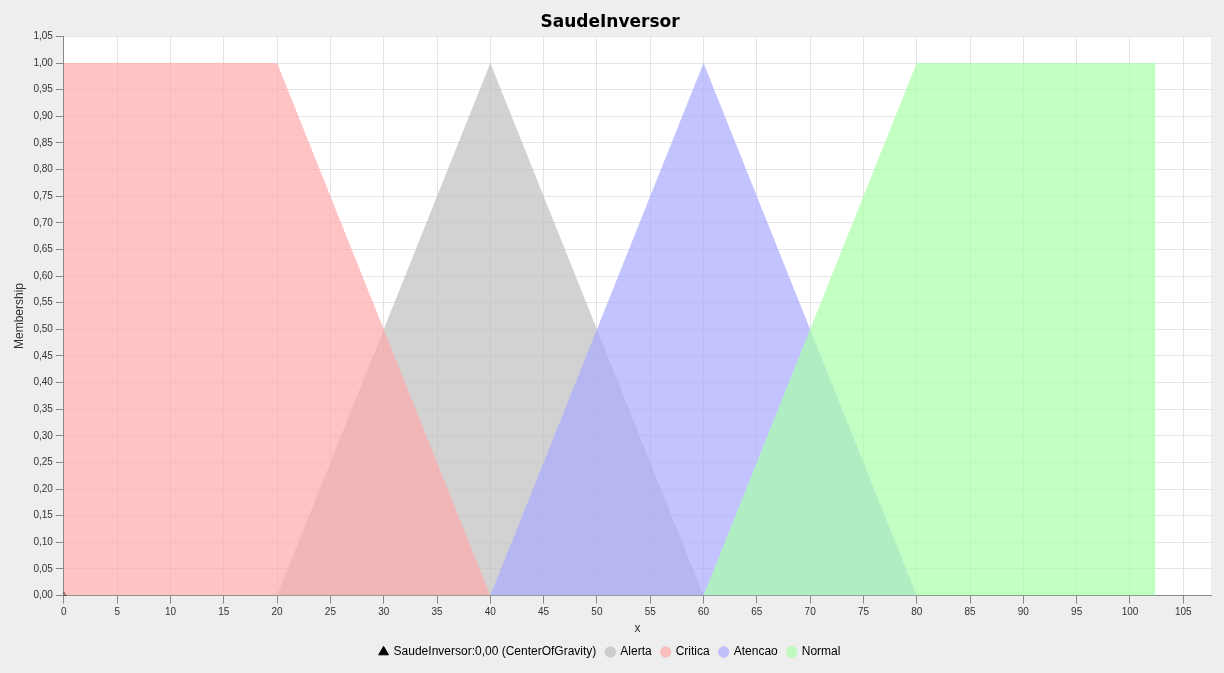 Image resolution: width=1224 pixels, height=673 pixels. Describe the element at coordinates (224, 612) in the screenshot. I see `x-tick-label: 15` at that location.